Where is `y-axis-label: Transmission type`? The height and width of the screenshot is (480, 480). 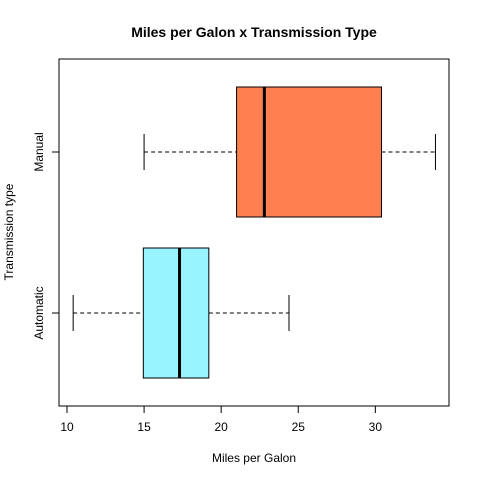 y-axis-label: Transmission type is located at coordinates (9, 231).